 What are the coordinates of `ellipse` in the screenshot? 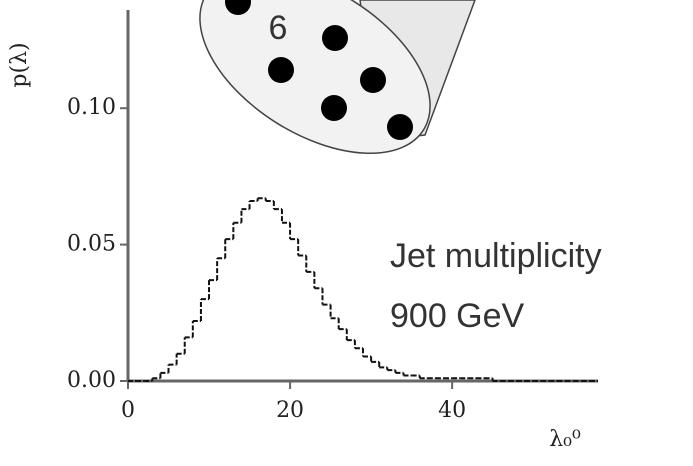 It's located at (315, 77).